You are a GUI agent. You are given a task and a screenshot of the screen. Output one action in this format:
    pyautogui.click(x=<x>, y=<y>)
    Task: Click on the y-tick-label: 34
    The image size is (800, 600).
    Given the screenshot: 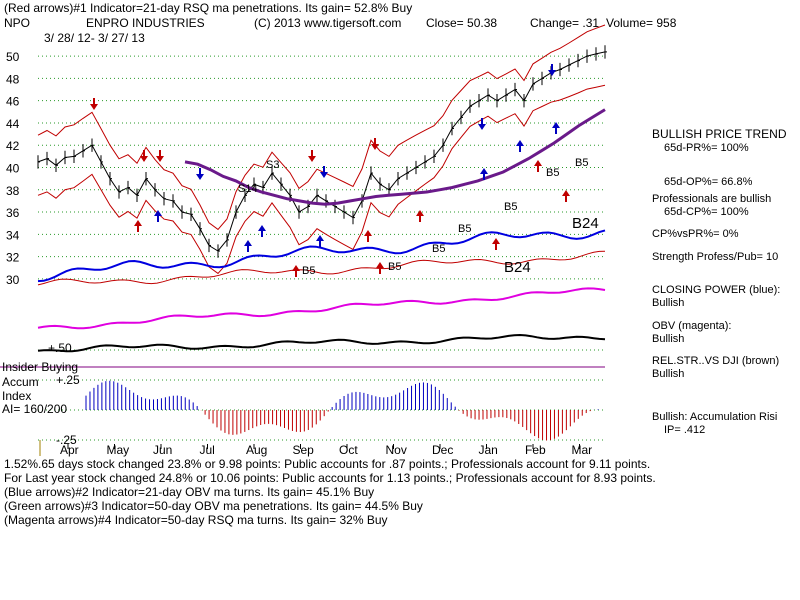 What is the action you would take?
    pyautogui.click(x=13, y=235)
    